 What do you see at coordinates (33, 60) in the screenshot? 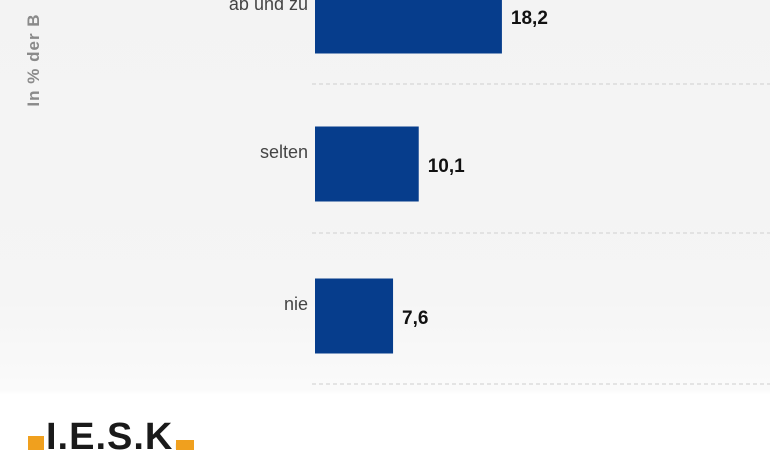
I see `y-axis-title: In % der B` at bounding box center [33, 60].